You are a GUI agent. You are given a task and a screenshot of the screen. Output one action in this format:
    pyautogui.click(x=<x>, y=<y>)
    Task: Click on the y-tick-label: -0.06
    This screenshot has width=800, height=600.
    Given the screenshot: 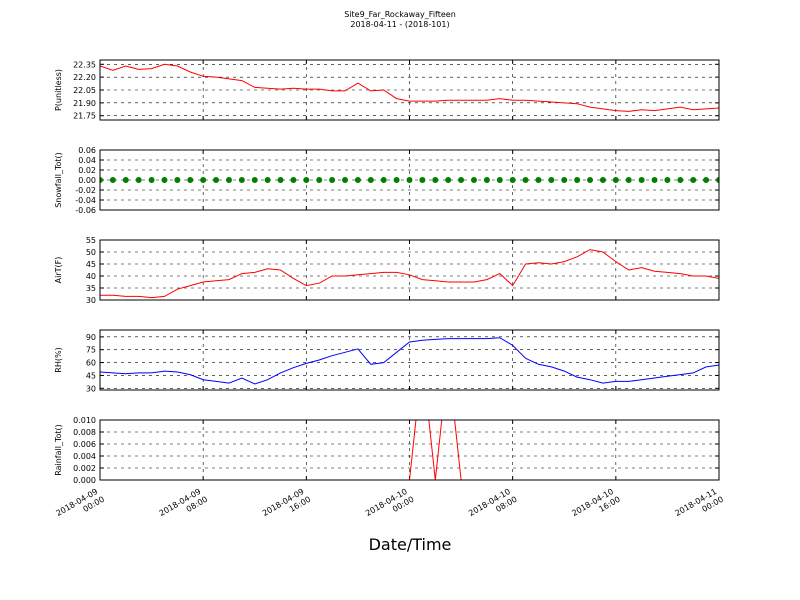 What is the action you would take?
    pyautogui.click(x=85, y=210)
    